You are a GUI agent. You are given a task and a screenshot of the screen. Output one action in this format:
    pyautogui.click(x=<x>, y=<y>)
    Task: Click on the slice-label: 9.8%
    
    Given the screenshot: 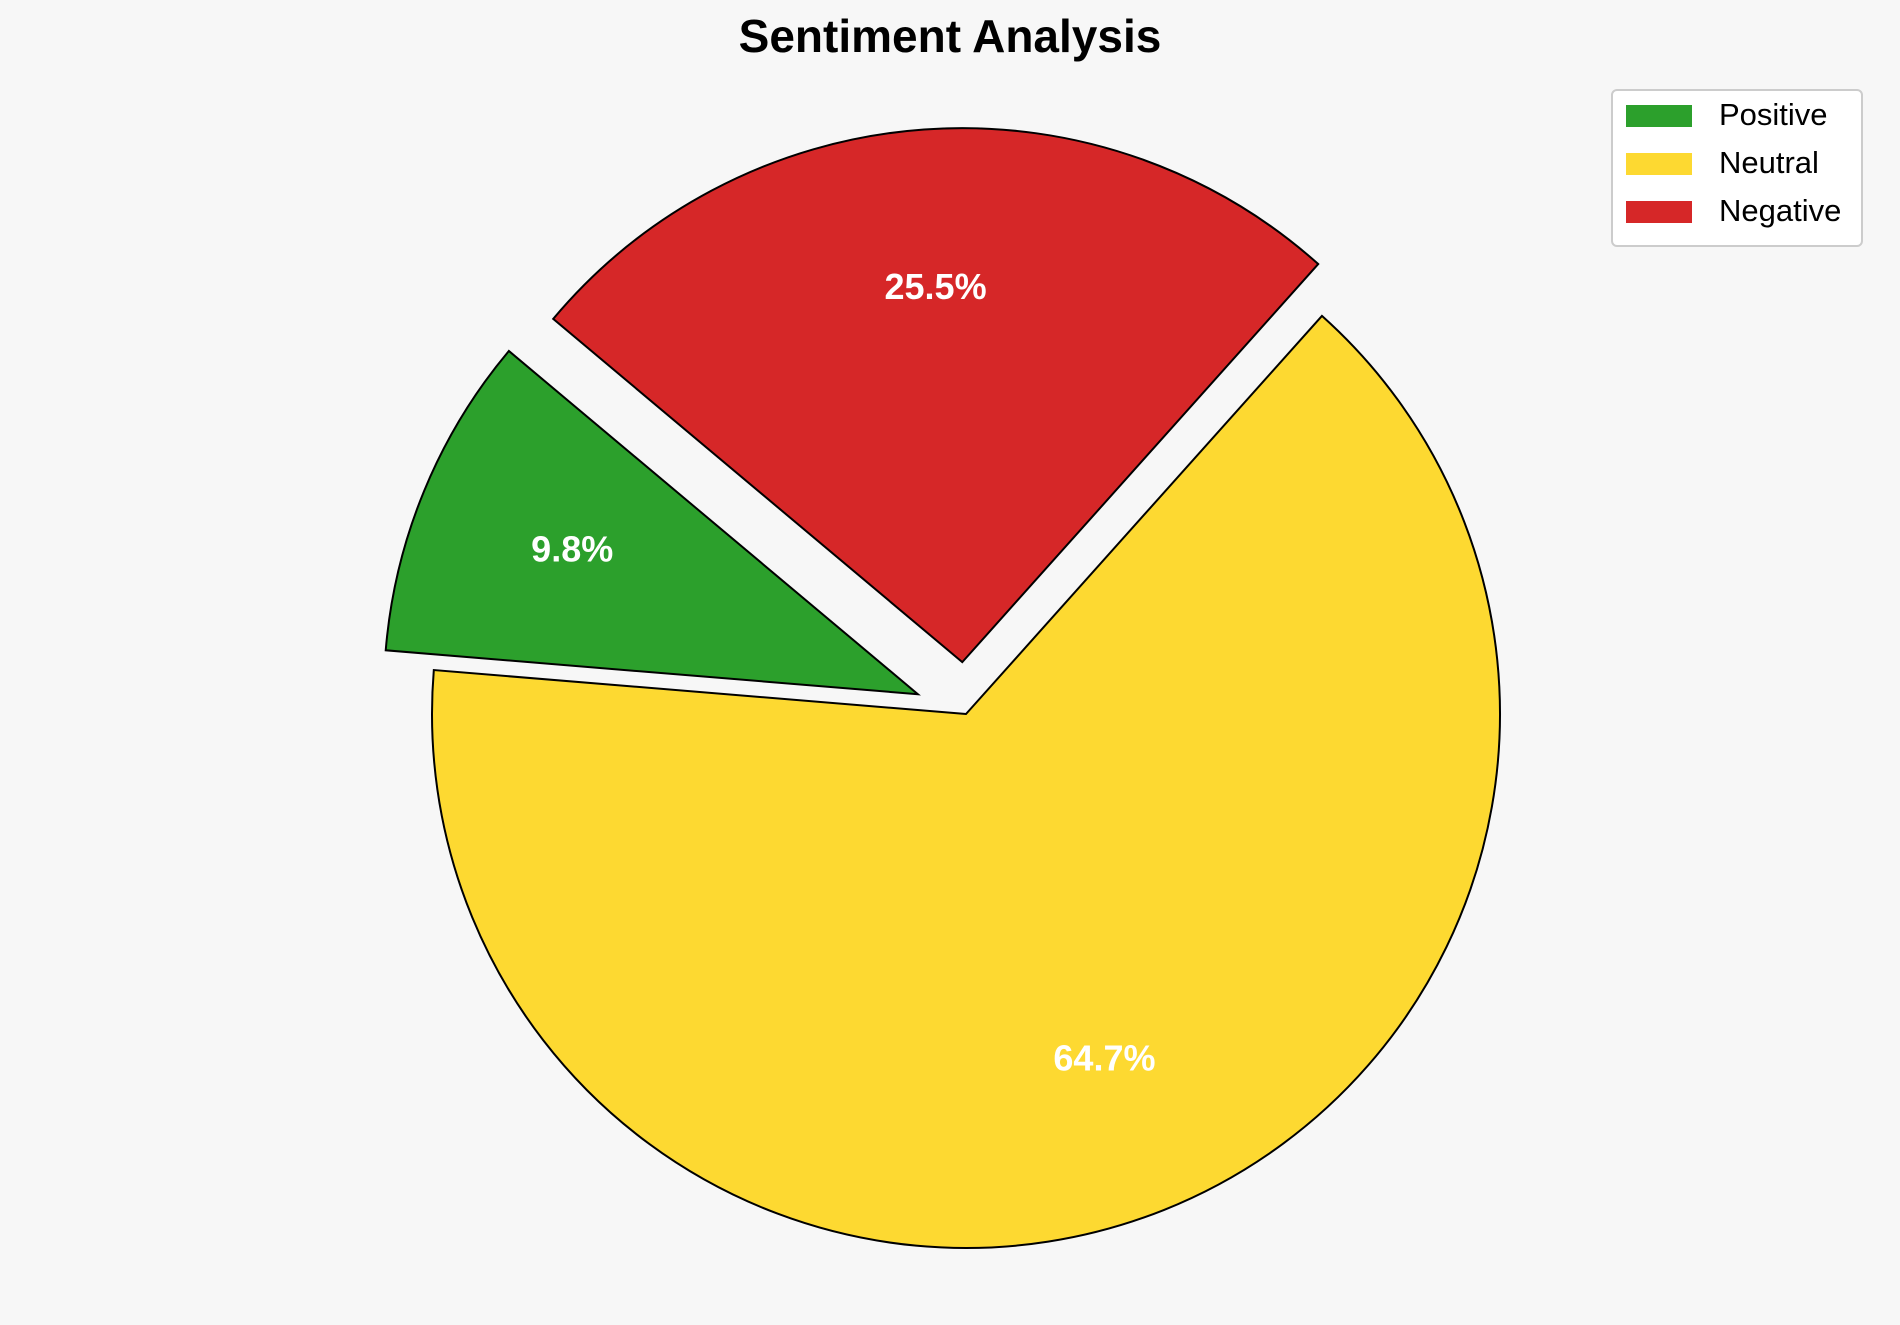 What is the action you would take?
    pyautogui.click(x=572, y=549)
    